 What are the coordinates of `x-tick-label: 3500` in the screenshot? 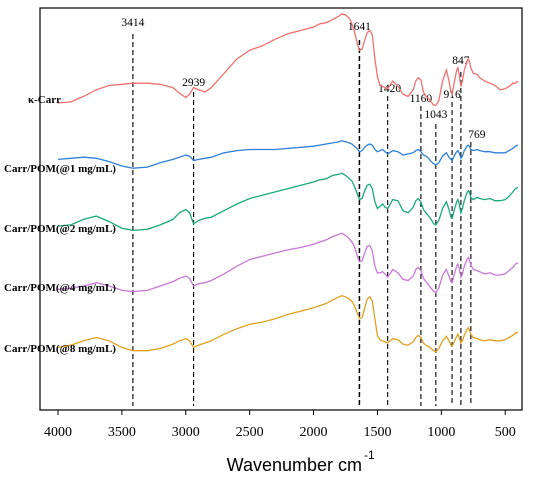 It's located at (122, 432).